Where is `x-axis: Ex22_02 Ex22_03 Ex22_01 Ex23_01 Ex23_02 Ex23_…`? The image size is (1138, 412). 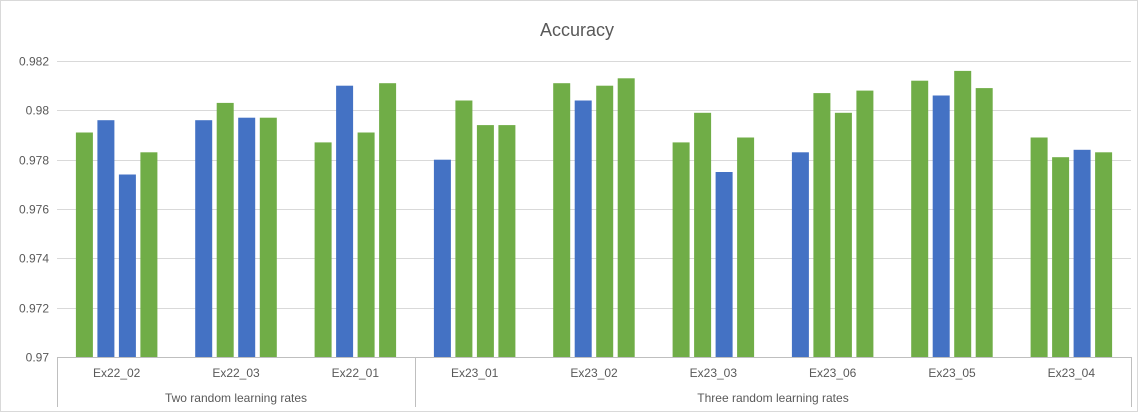
x-axis: Ex22_02 Ex22_03 Ex22_01 Ex23_01 Ex23_02 Ex23_… is located at coordinates (594, 382).